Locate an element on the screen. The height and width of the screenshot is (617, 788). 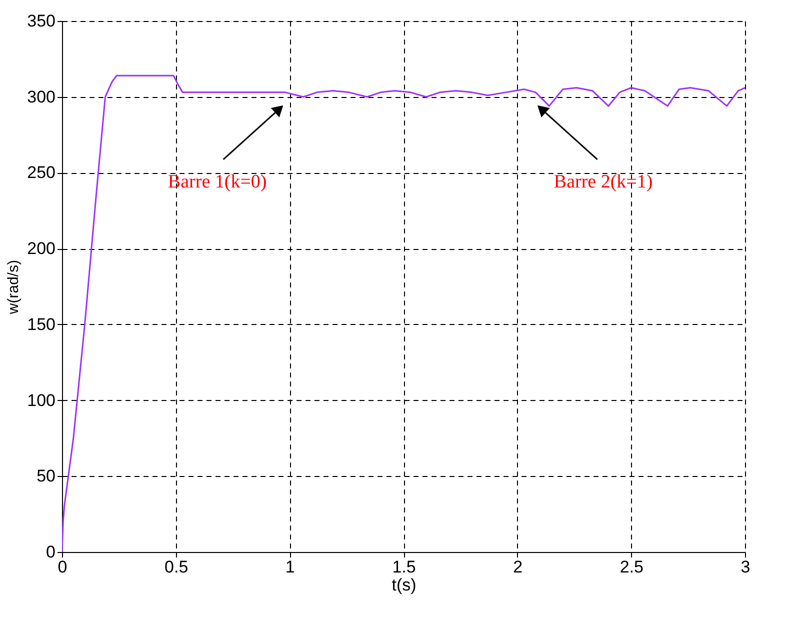
y-tick-label: 150 is located at coordinates (41, 324).